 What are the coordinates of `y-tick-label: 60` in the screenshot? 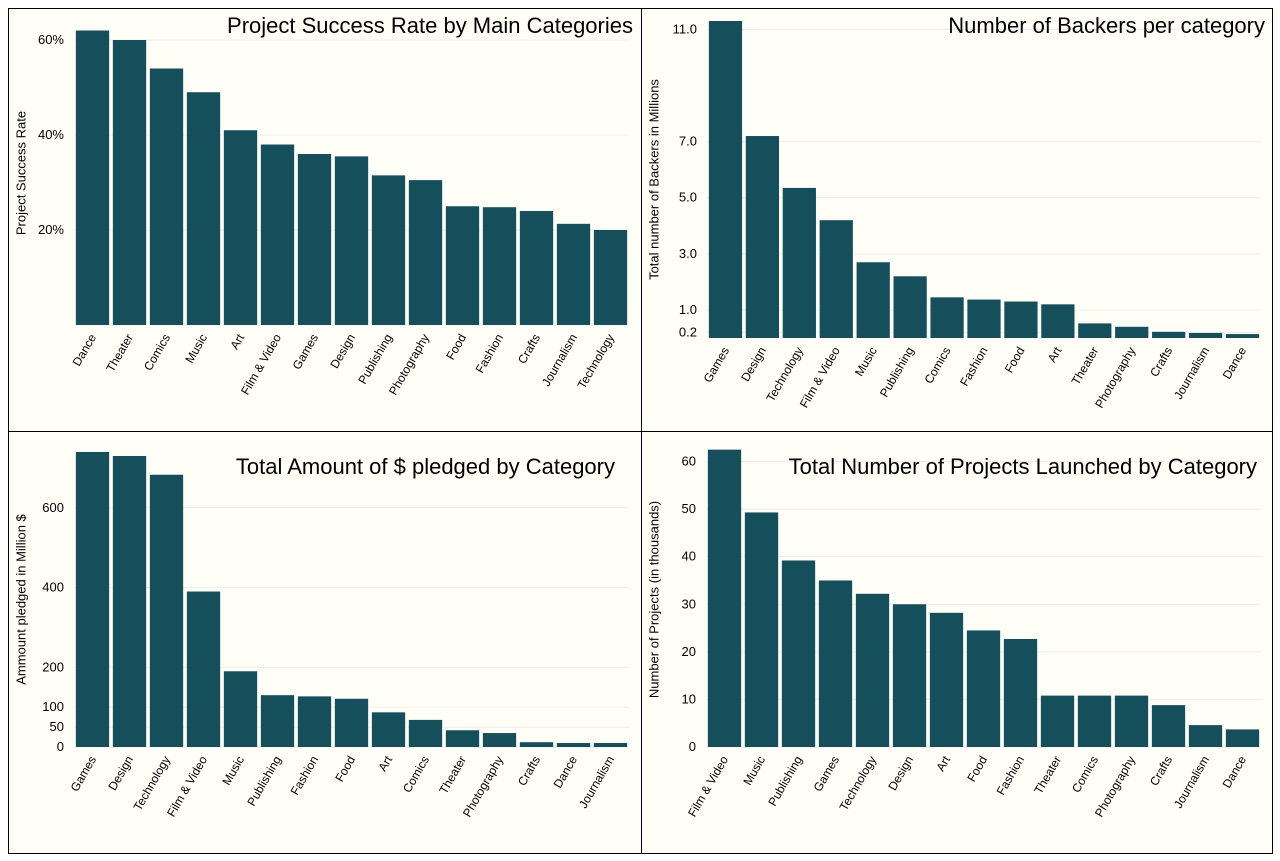 It's located at (689, 461).